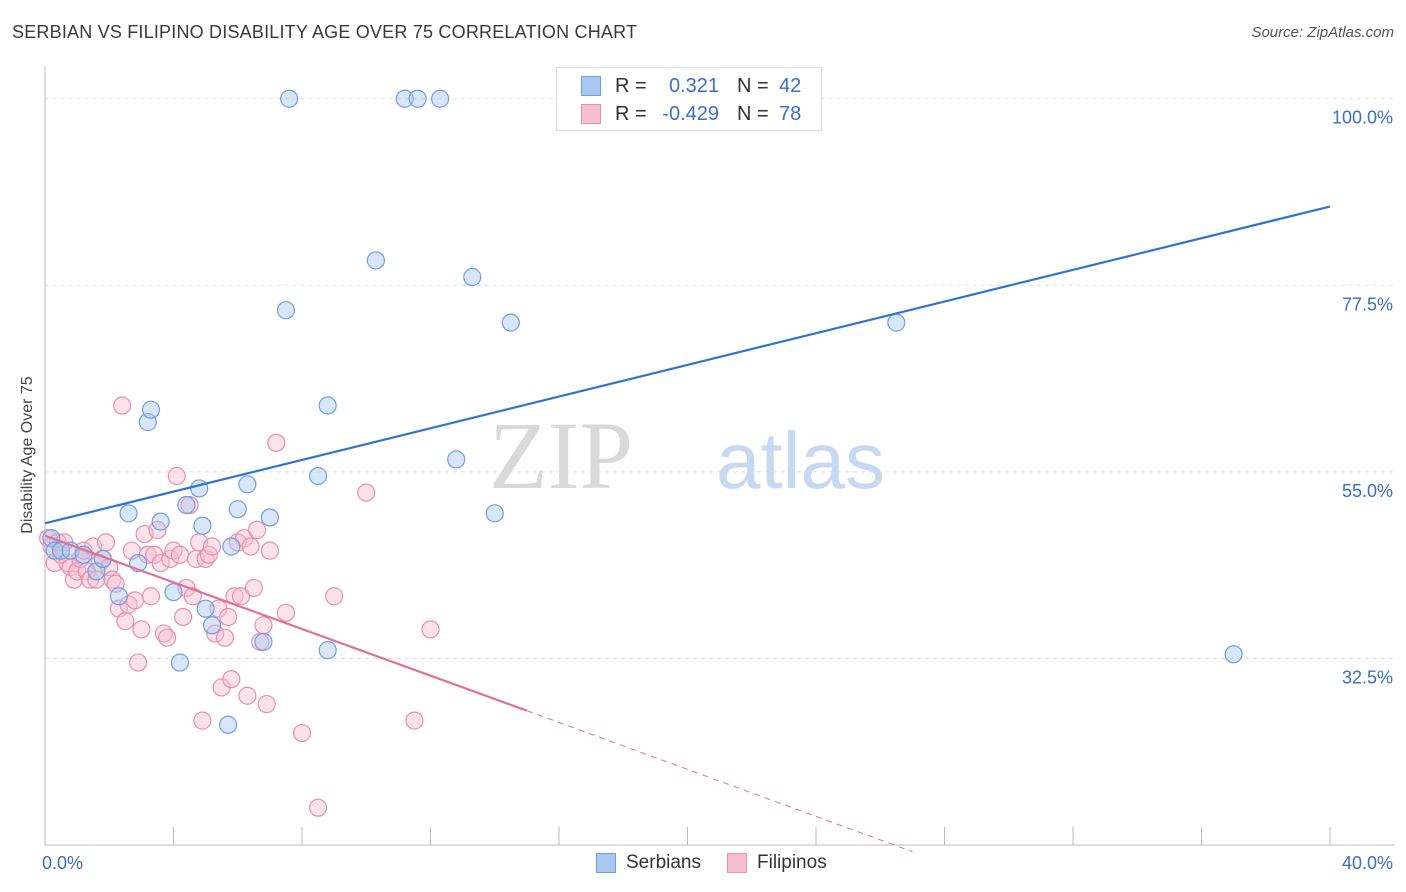  What do you see at coordinates (631, 113) in the screenshot?
I see `legend-r-label: R =` at bounding box center [631, 113].